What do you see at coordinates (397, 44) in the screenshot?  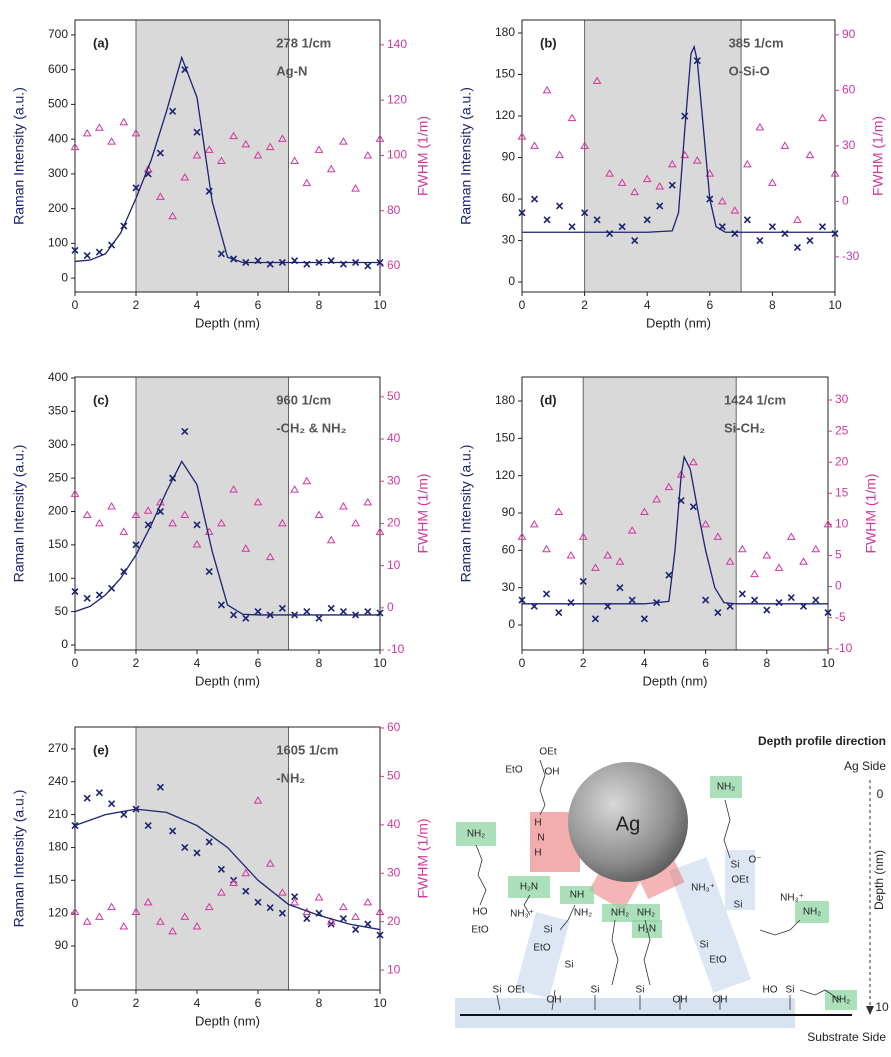 I see `y2-tick-label: 140` at bounding box center [397, 44].